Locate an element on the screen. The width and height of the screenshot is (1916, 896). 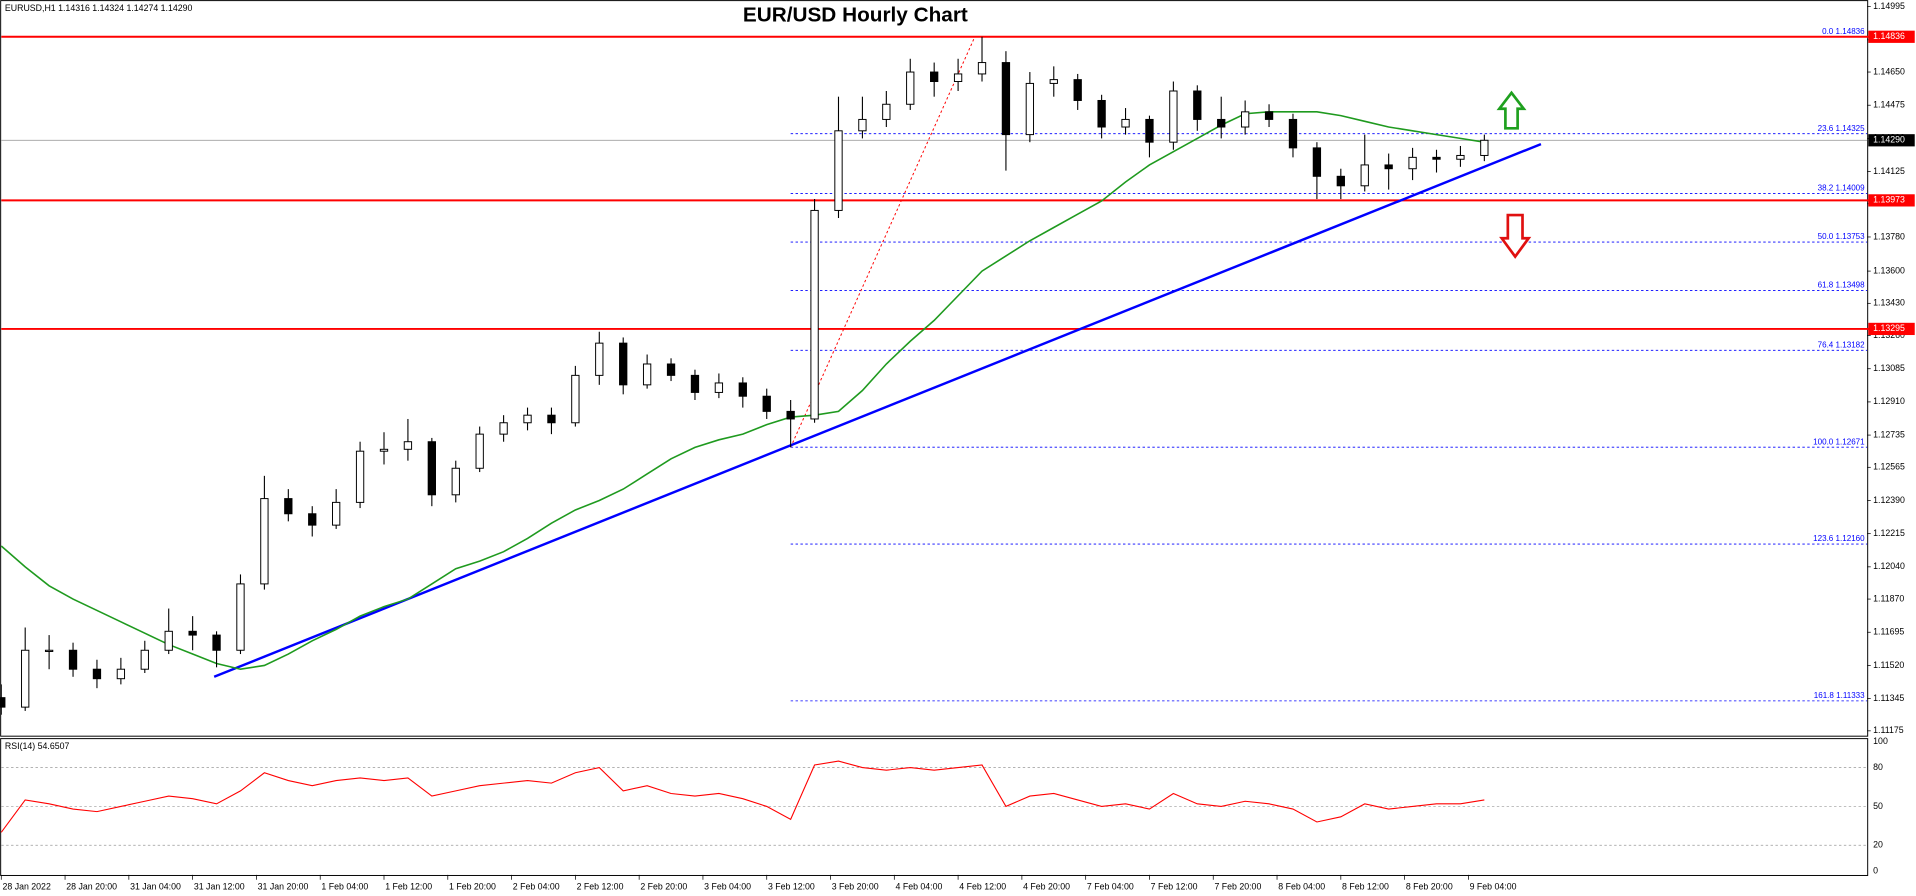
y-tick-label: 1.14650 is located at coordinates (1889, 71).